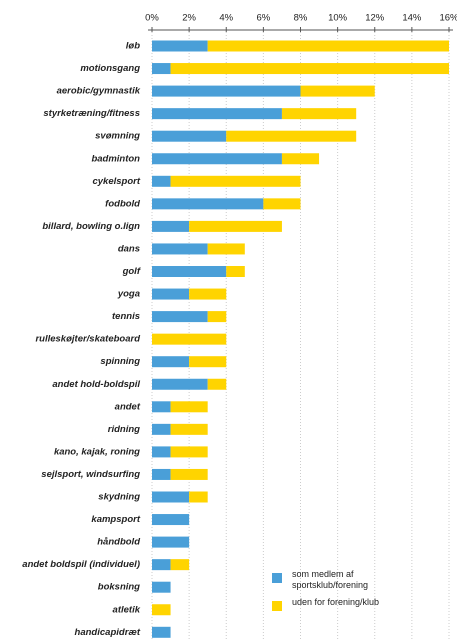 Image resolution: width=457 pixels, height=640 pixels. Describe the element at coordinates (133, 46) in the screenshot. I see `category-label: løb` at that location.